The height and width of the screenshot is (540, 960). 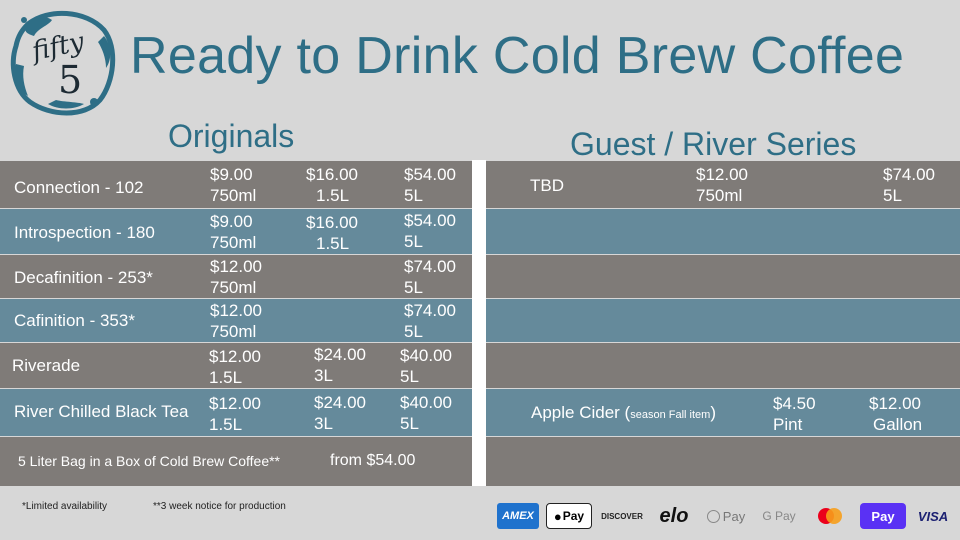 I want to click on product-name: Introspection - 180, so click(x=84, y=232).